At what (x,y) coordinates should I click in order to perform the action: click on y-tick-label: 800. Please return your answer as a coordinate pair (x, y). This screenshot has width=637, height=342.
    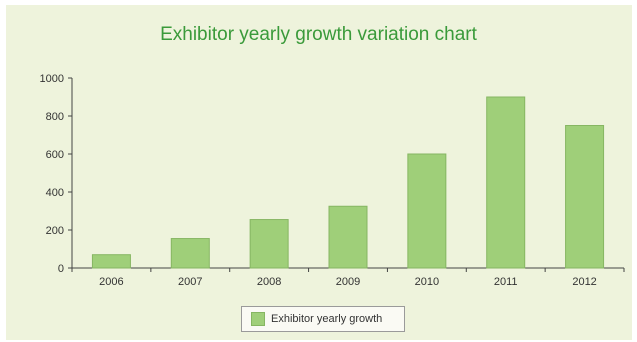
    Looking at the image, I should click on (55, 117).